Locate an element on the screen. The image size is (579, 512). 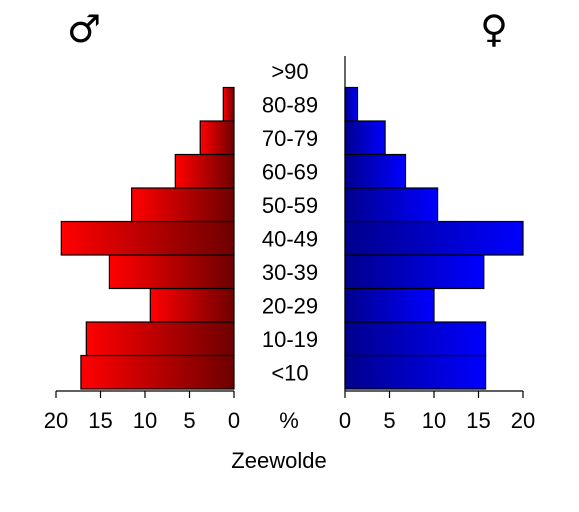
category-label: 80-89 is located at coordinates (290, 104).